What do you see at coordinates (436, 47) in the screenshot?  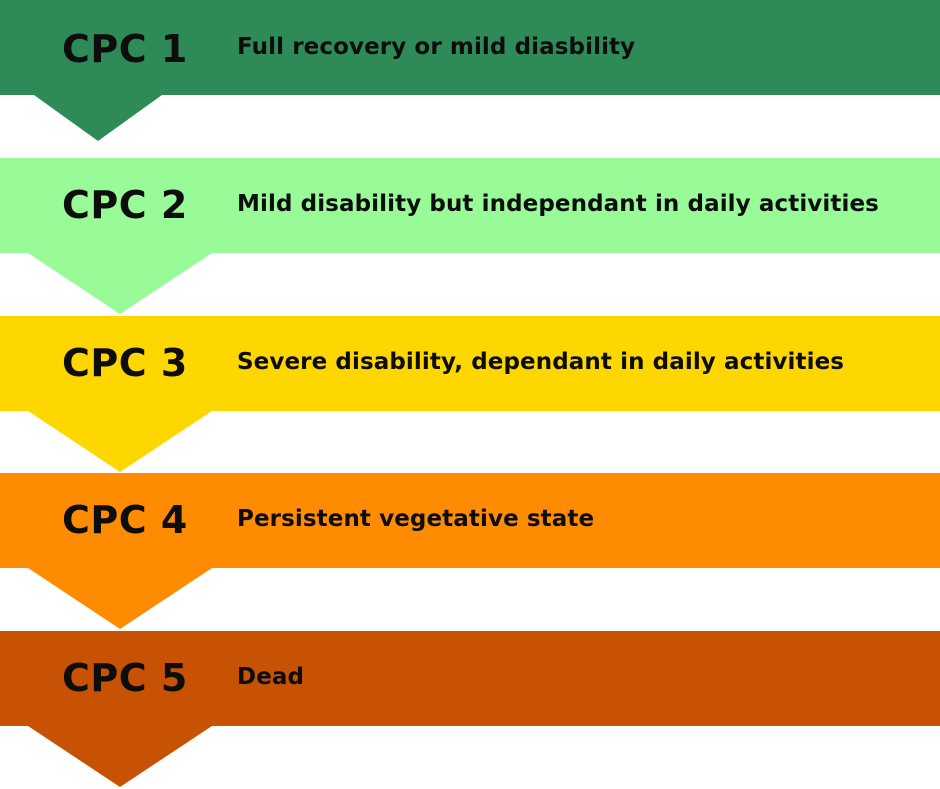 I see `level-1-description: Full recovery or mild diasbility` at bounding box center [436, 47].